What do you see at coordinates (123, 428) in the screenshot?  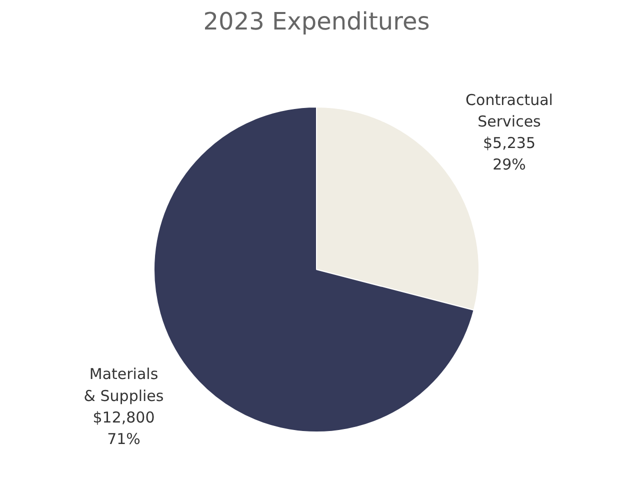 I see `data-label: $12,800 71%` at bounding box center [123, 428].